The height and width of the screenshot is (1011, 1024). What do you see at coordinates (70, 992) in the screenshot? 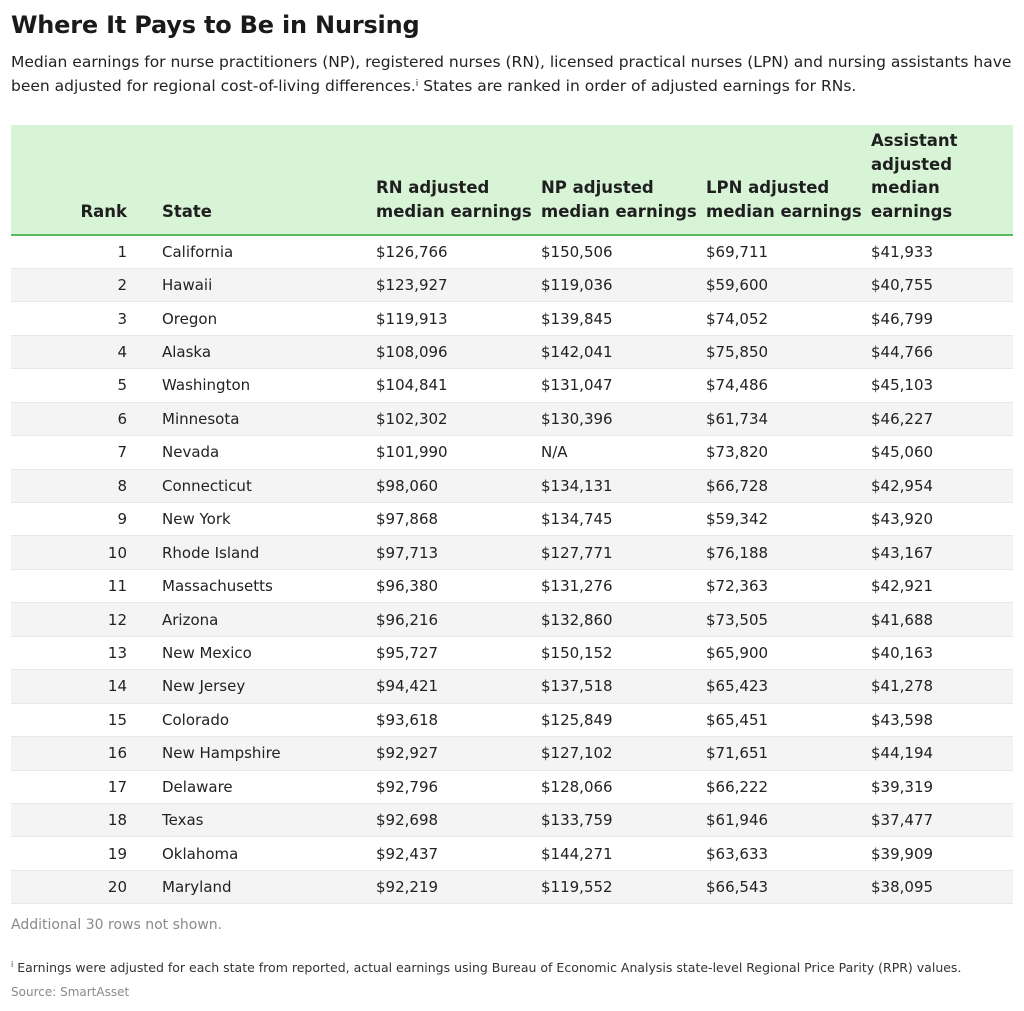
I see `source-credit: Source: SmartAsset` at bounding box center [70, 992].